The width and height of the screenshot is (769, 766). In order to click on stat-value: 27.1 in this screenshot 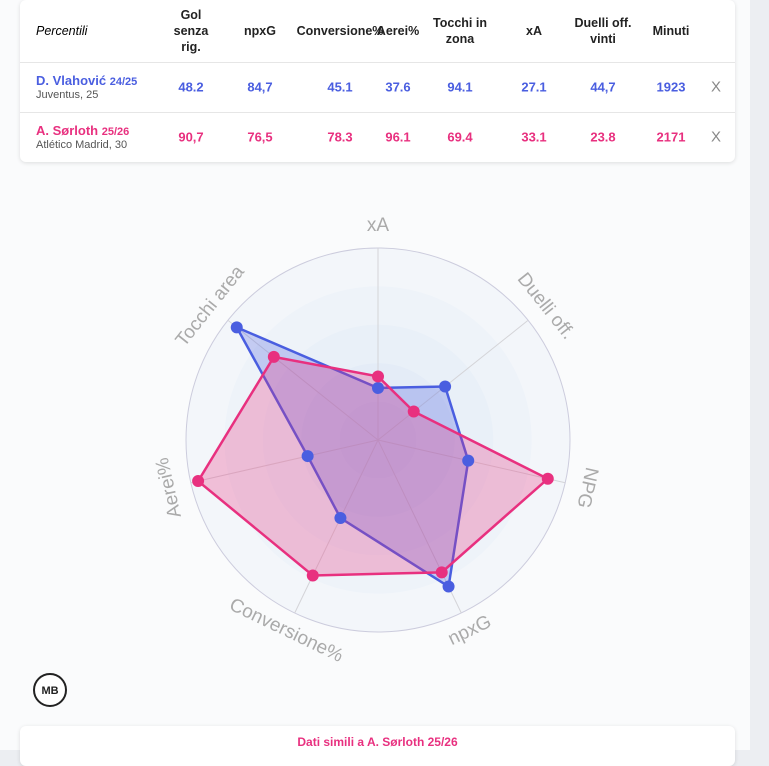, I will do `click(534, 87)`.